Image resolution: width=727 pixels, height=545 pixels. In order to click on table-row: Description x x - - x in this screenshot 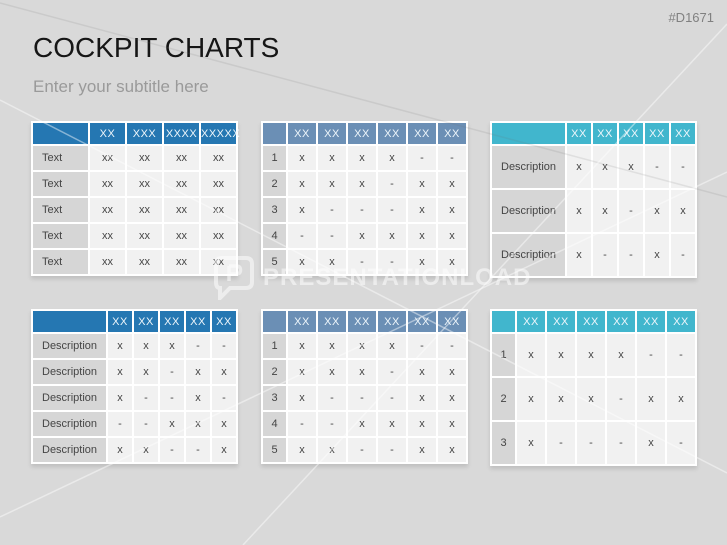, I will do `click(134, 450)`.